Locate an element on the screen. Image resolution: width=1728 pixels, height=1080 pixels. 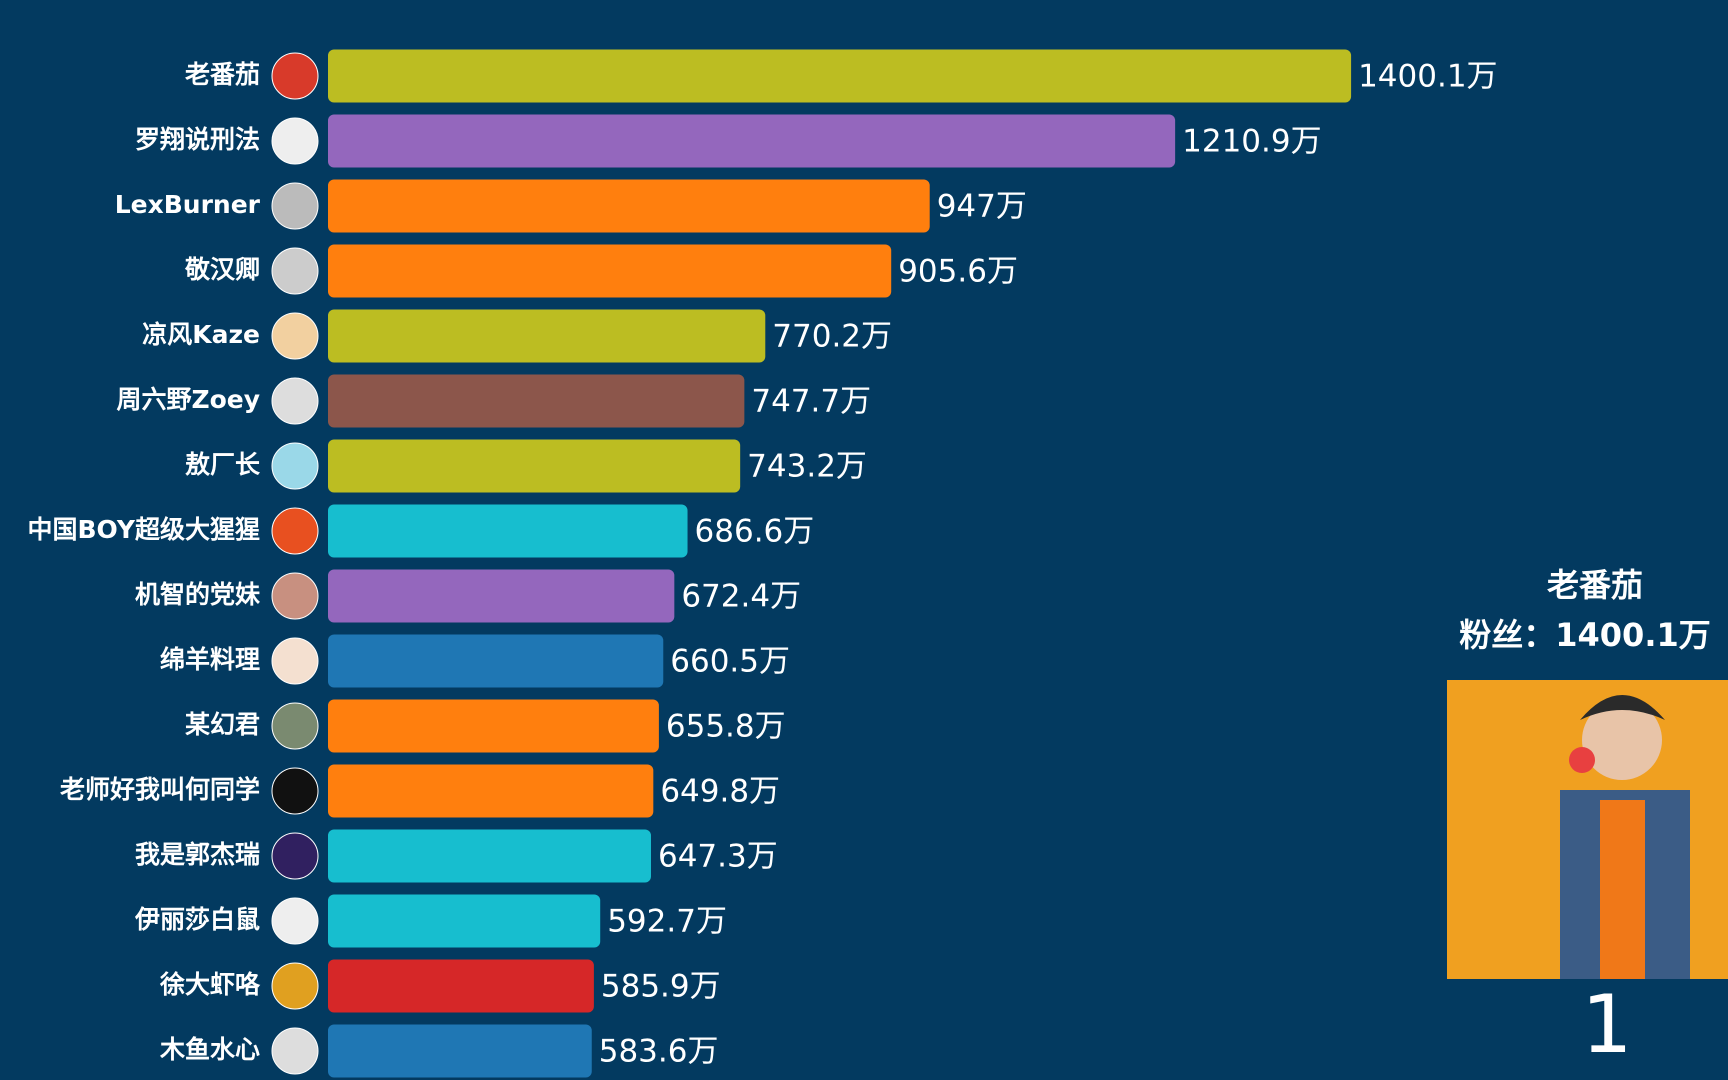
category-label: 某幻君 is located at coordinates (222, 724).